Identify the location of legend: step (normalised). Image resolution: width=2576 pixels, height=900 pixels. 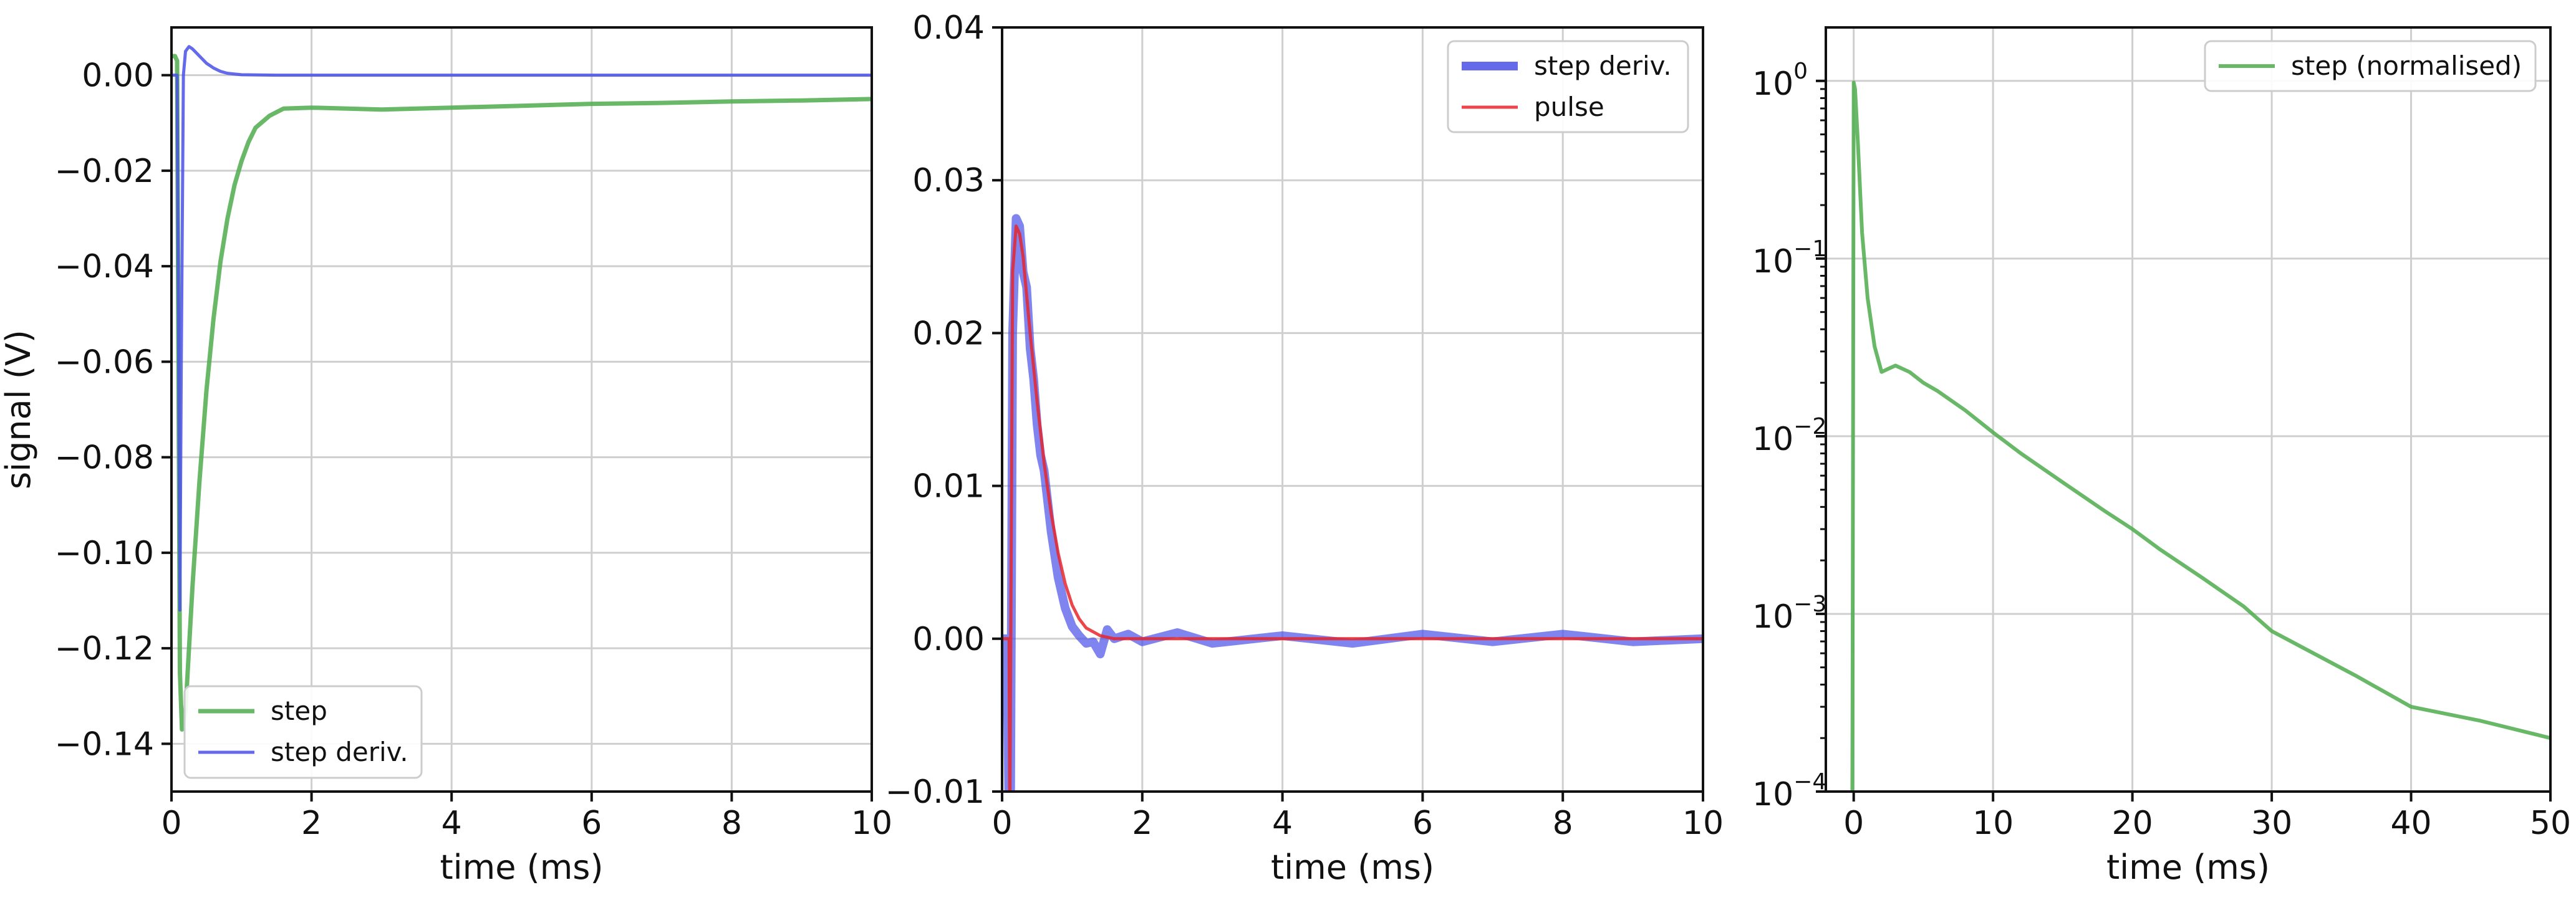
(2370, 66).